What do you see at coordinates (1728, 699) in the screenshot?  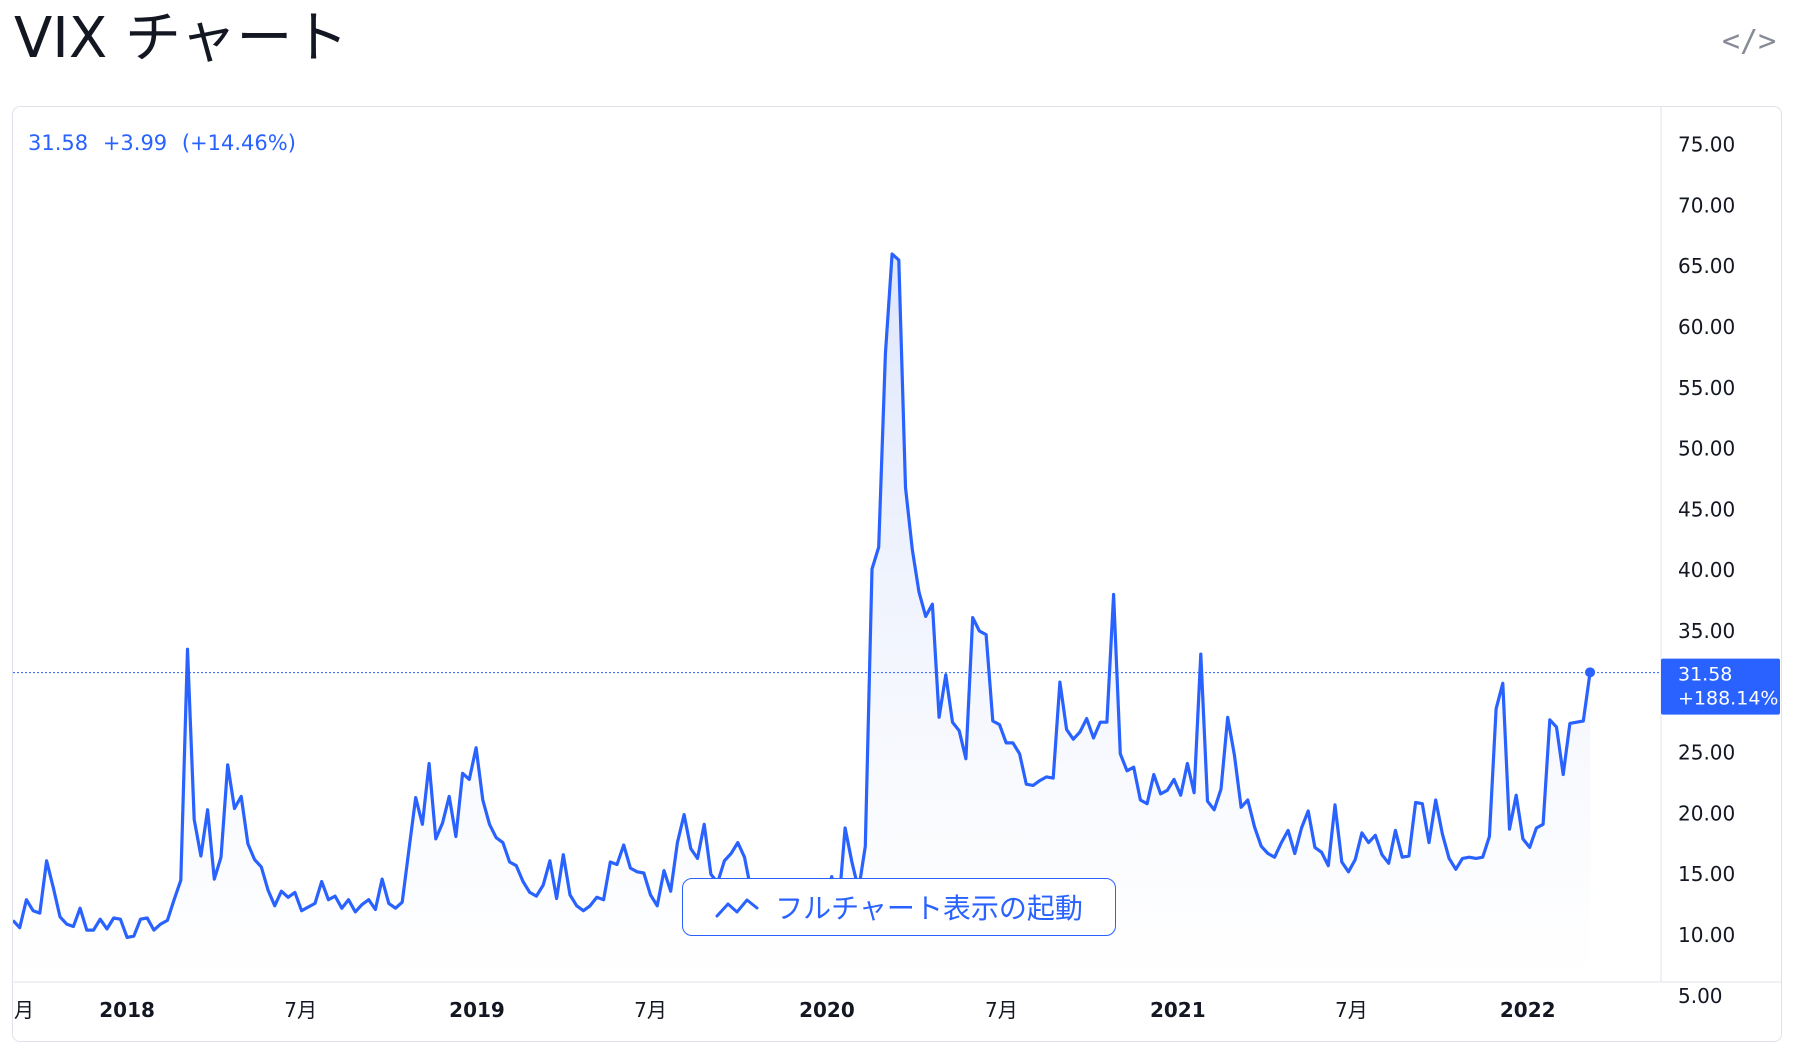 I see `badge-change-pct: +188.14%` at bounding box center [1728, 699].